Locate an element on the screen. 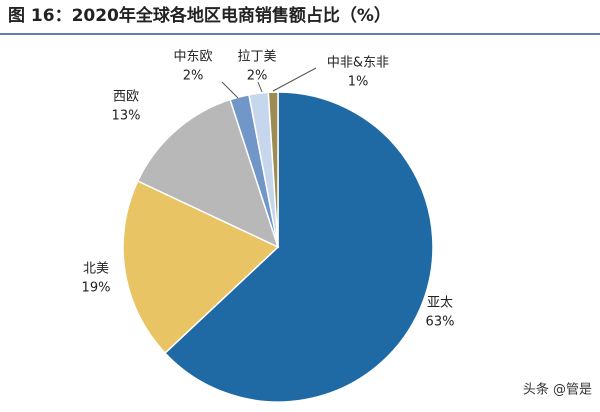 The height and width of the screenshot is (412, 600). watermark: 头条 @管是 is located at coordinates (557, 390).